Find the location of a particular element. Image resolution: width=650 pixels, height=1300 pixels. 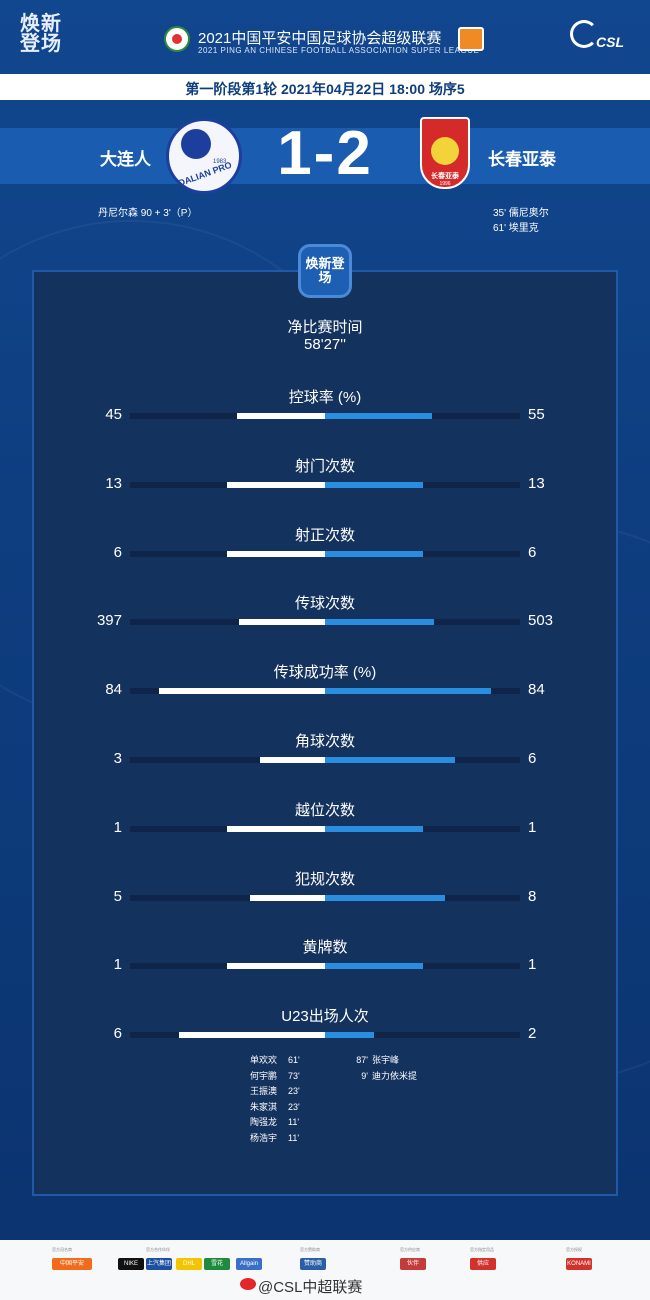

u23-home-list: 单欢欢 61' 何宇鹏 73' 王振澳 23' 朱家淇 23' 陶强龙 11' 杨浩宇 11' is located at coordinates (275, 1100).